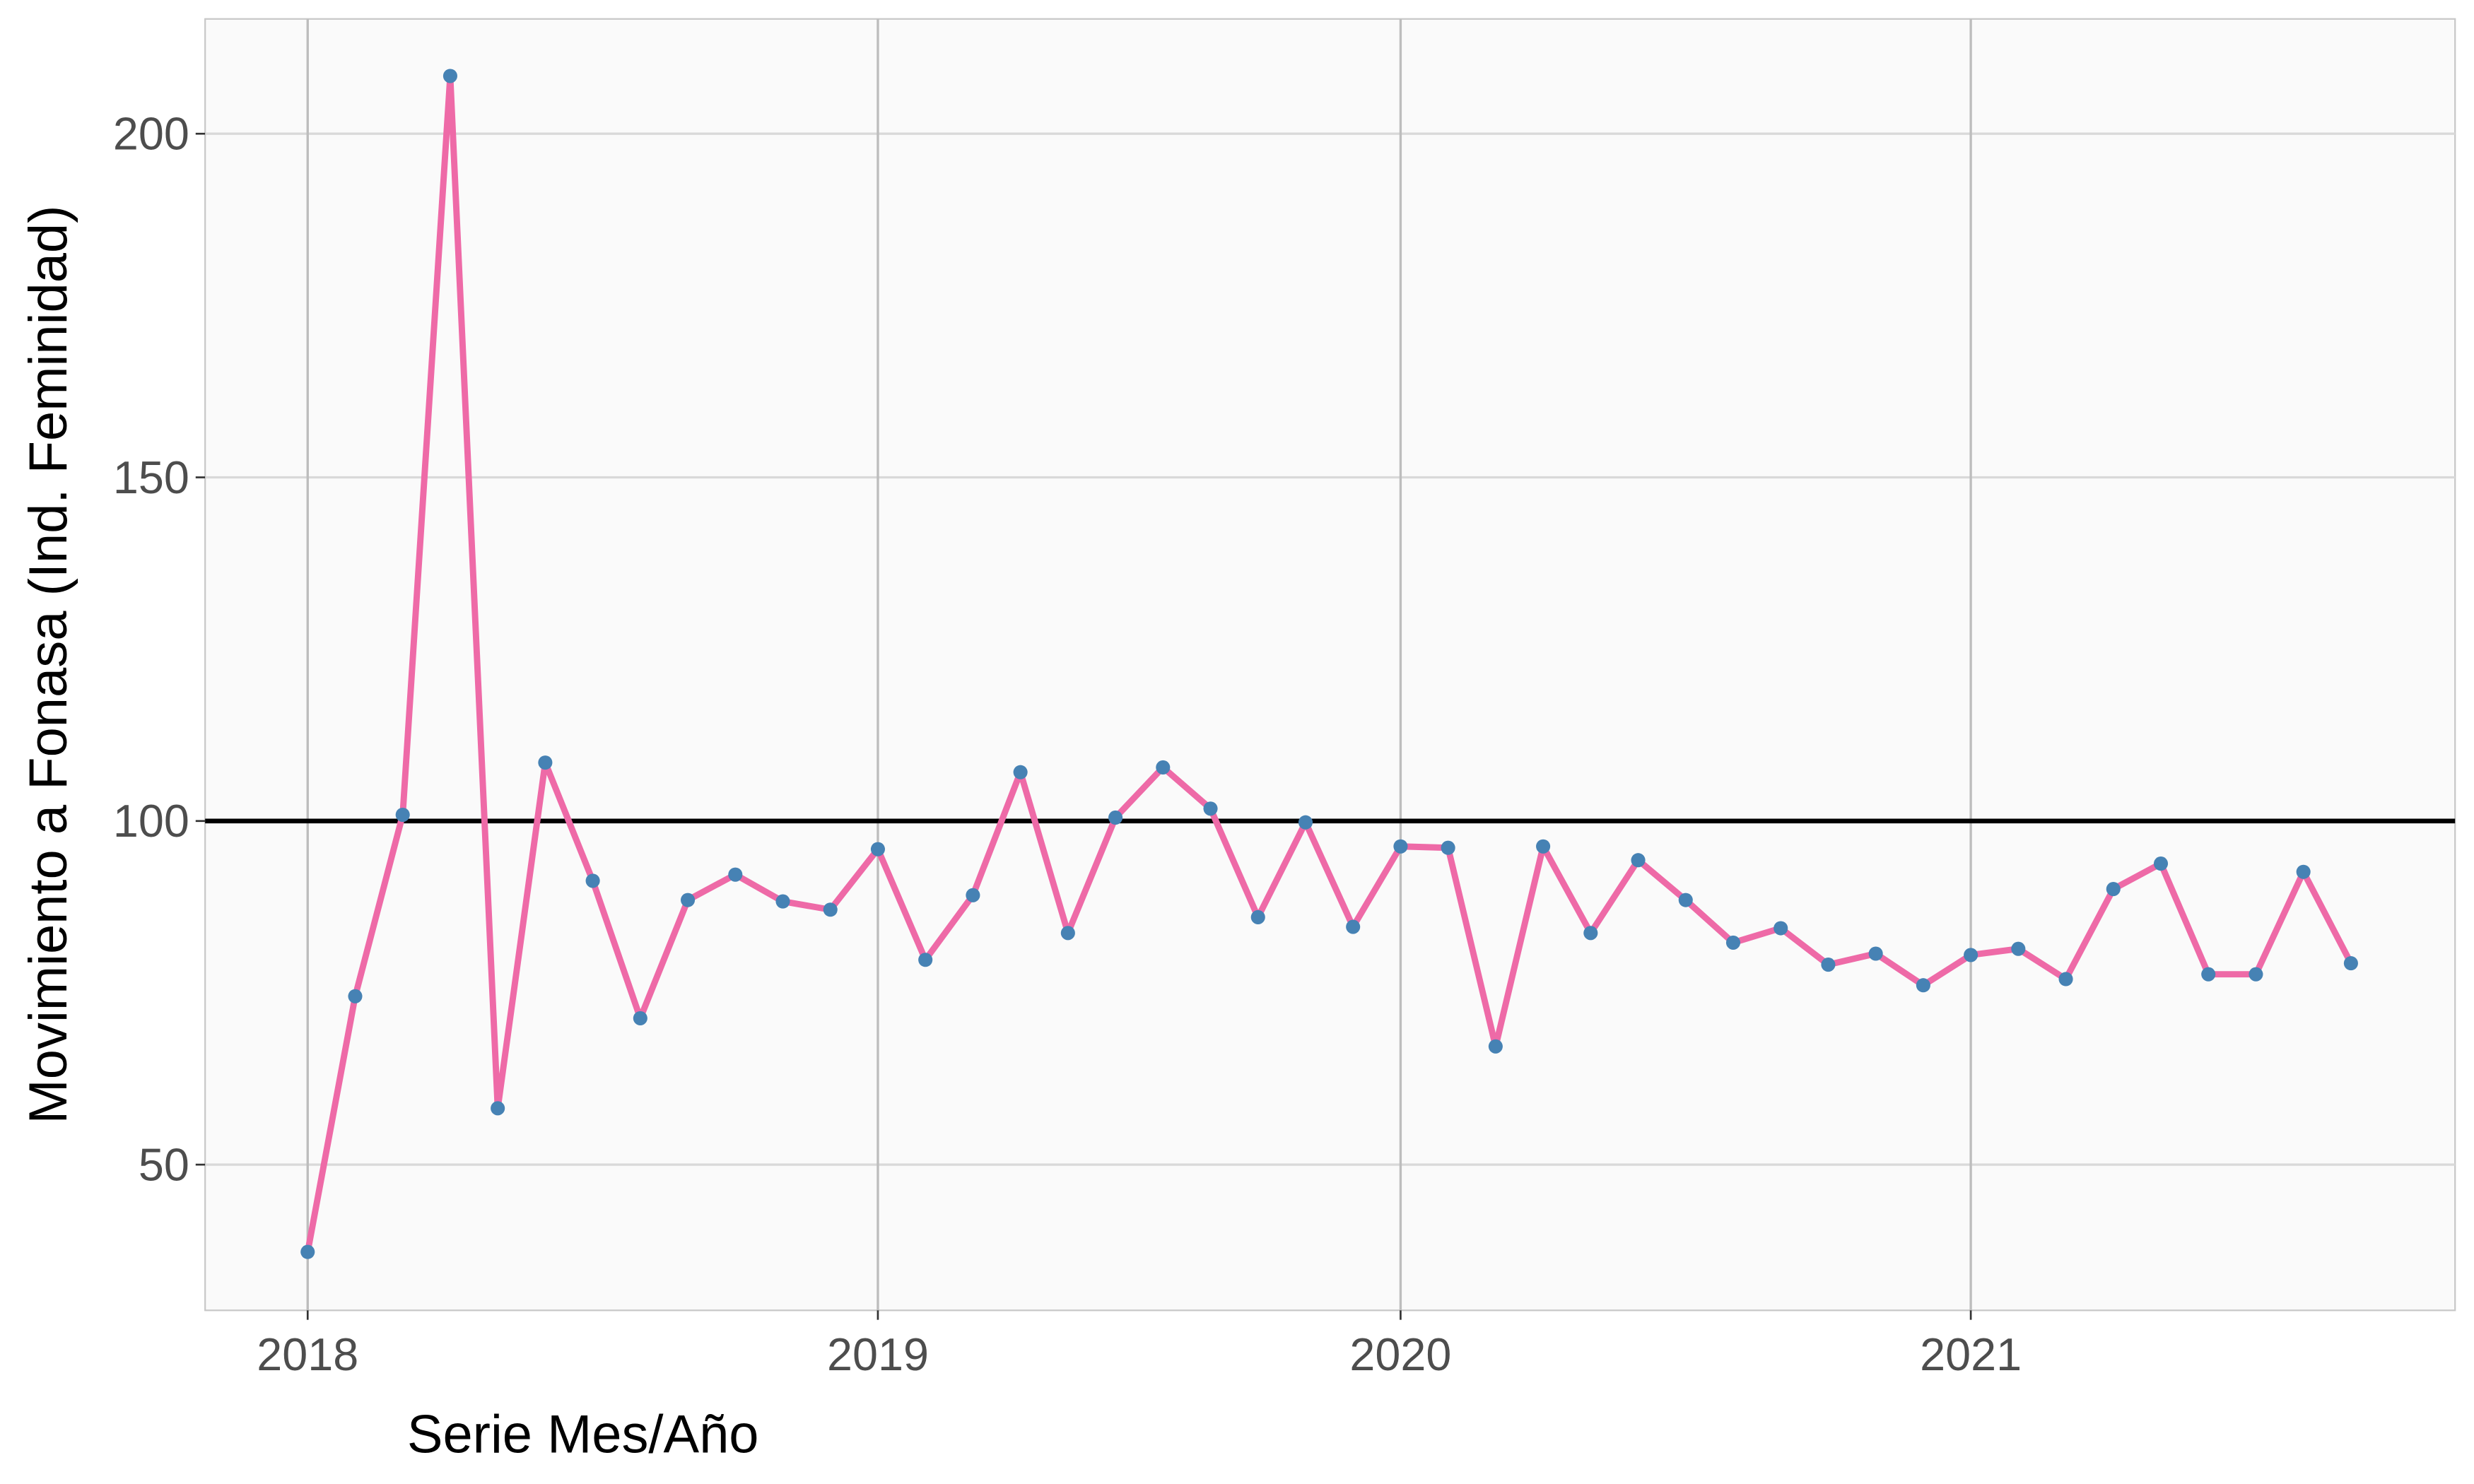  What do you see at coordinates (164, 1164) in the screenshot?
I see `y-tick-label: 50` at bounding box center [164, 1164].